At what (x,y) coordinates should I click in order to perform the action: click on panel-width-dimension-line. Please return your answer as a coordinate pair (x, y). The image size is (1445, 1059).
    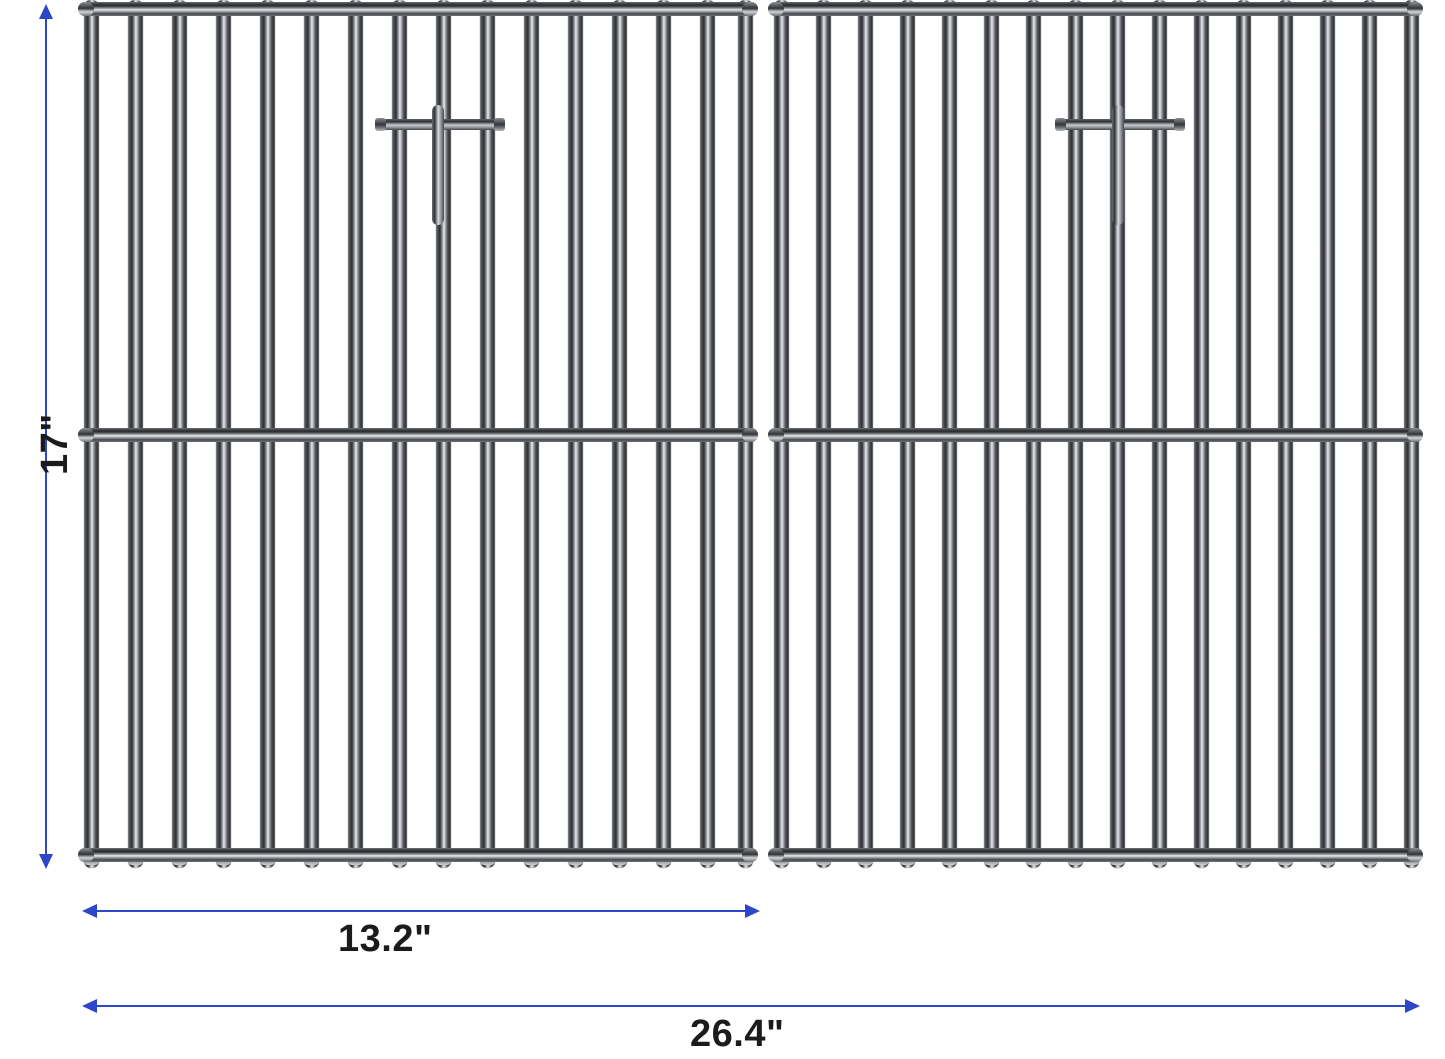
    Looking at the image, I should click on (420, 911).